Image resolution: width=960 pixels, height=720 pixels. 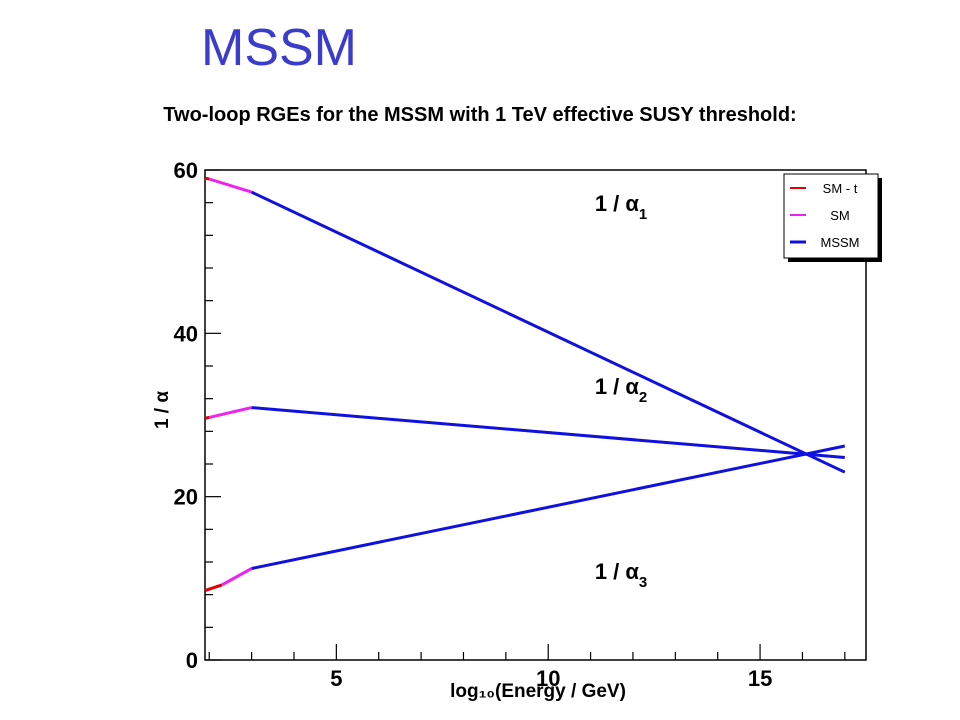 I want to click on curve-label-2: 1 / α2, so click(x=621, y=390).